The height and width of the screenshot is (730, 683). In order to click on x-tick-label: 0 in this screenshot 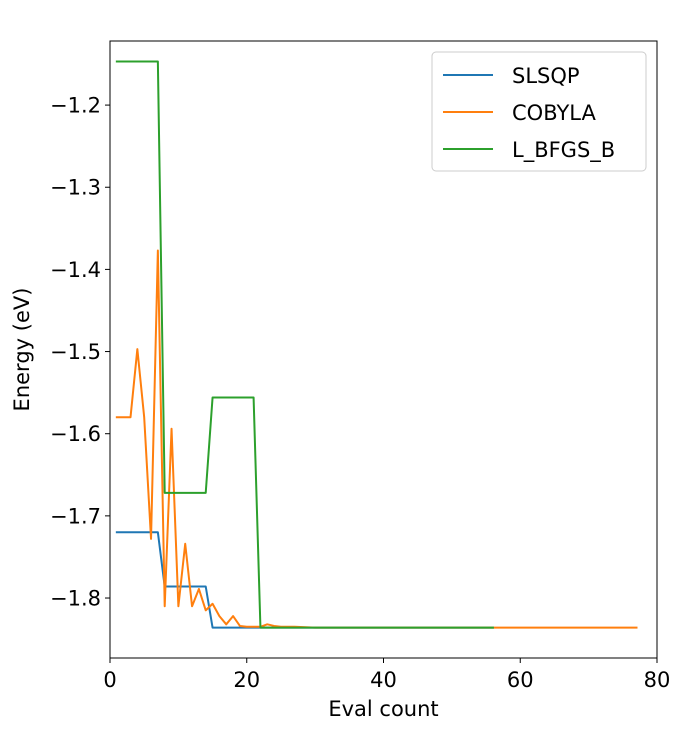, I will do `click(109, 680)`.